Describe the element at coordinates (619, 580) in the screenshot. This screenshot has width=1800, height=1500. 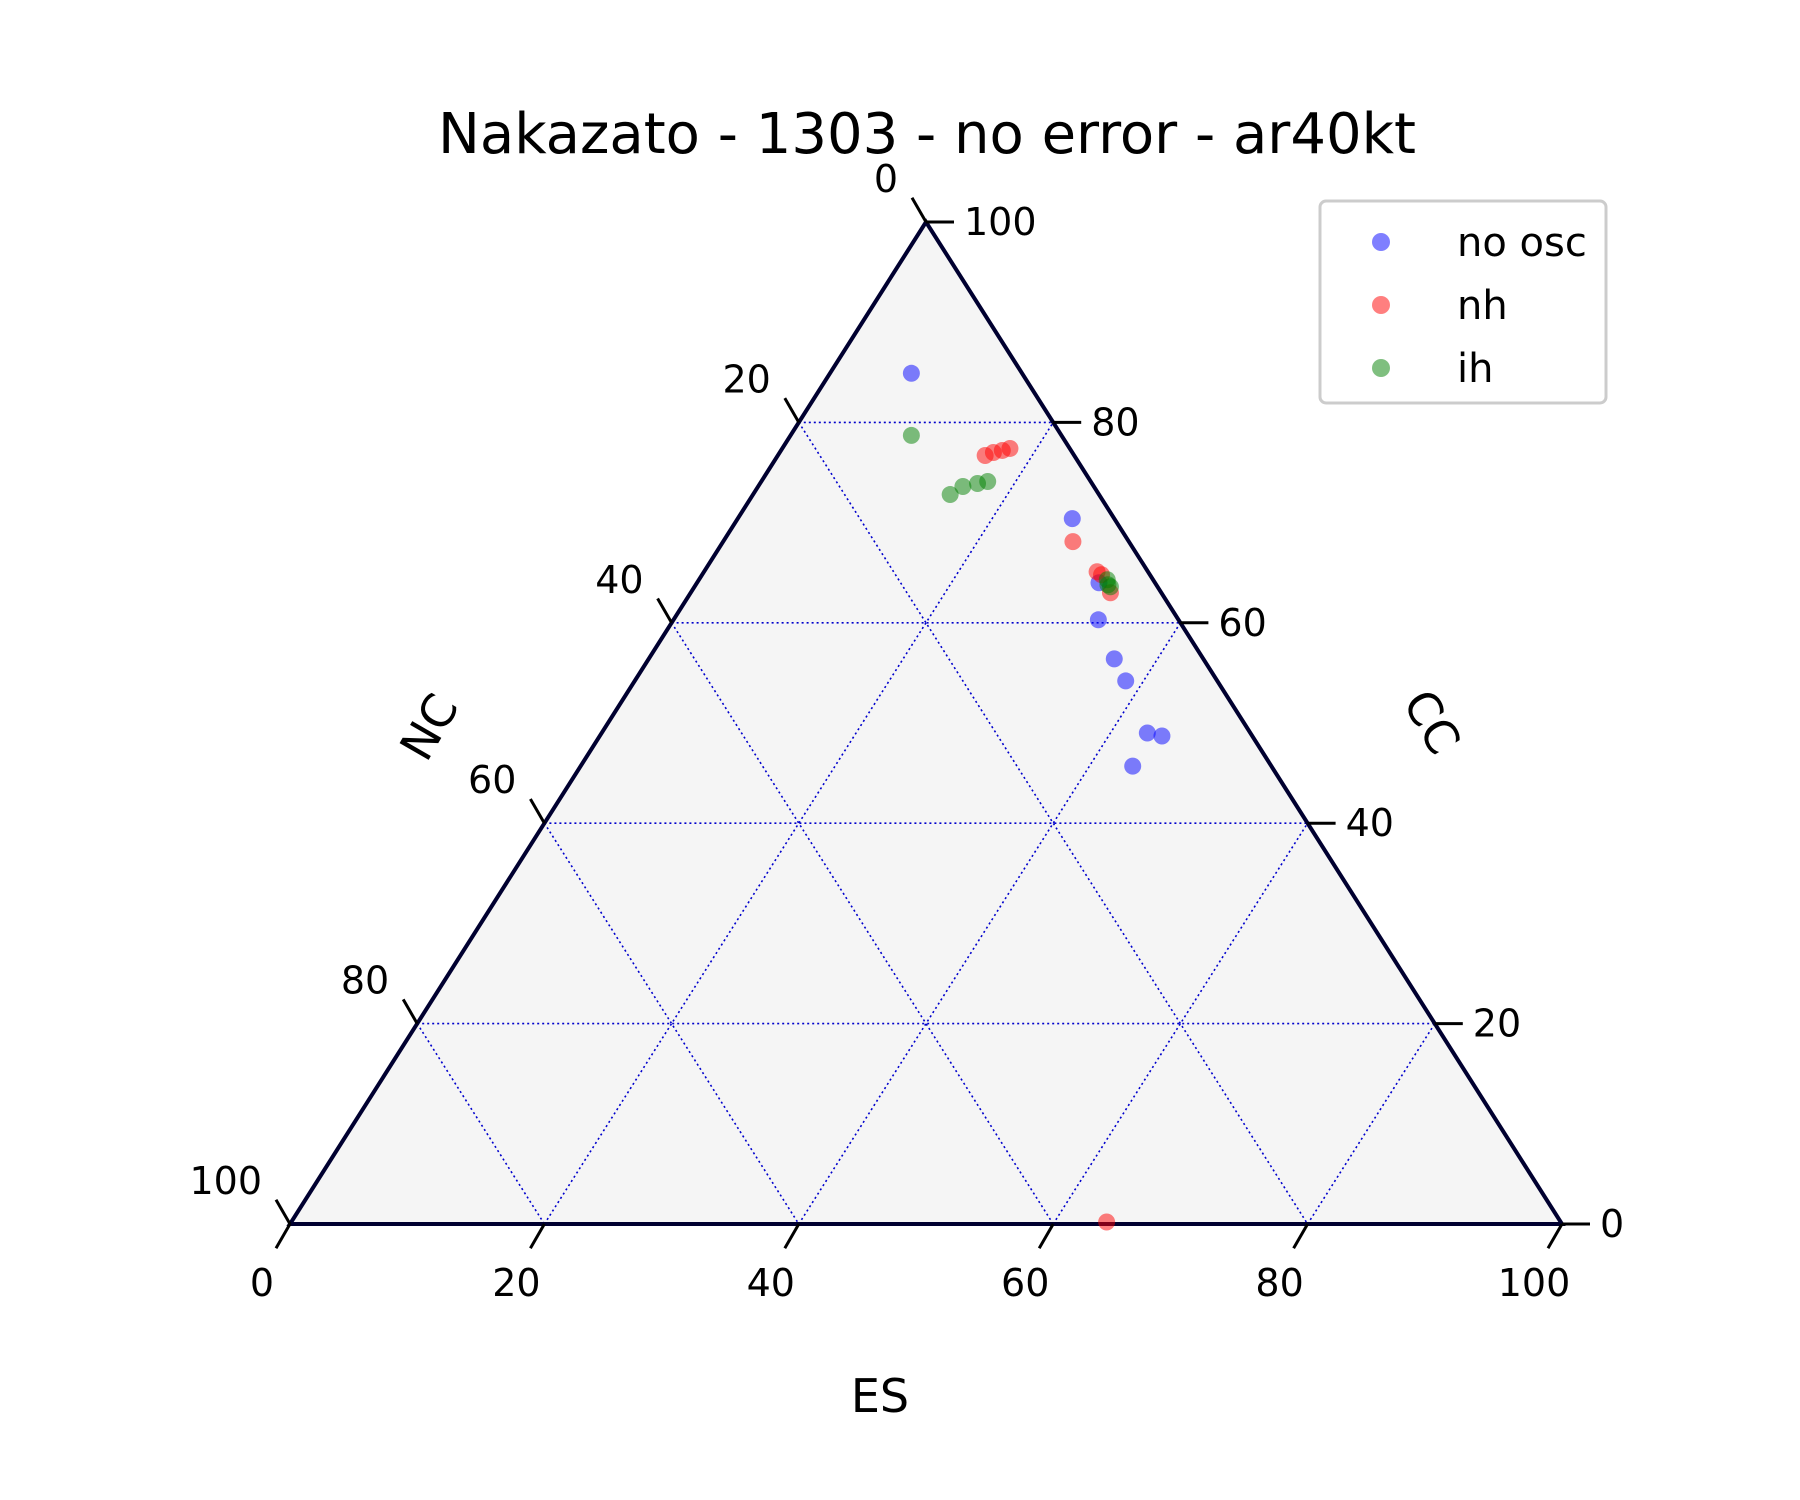
I see `tick-label-left: 40` at that location.